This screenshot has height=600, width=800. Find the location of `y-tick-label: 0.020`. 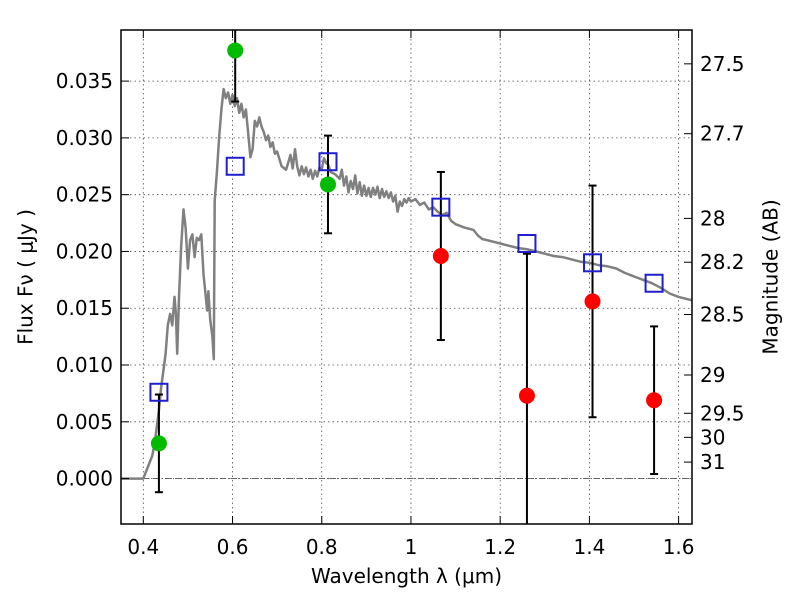

y-tick-label: 0.020 is located at coordinates (84, 251).